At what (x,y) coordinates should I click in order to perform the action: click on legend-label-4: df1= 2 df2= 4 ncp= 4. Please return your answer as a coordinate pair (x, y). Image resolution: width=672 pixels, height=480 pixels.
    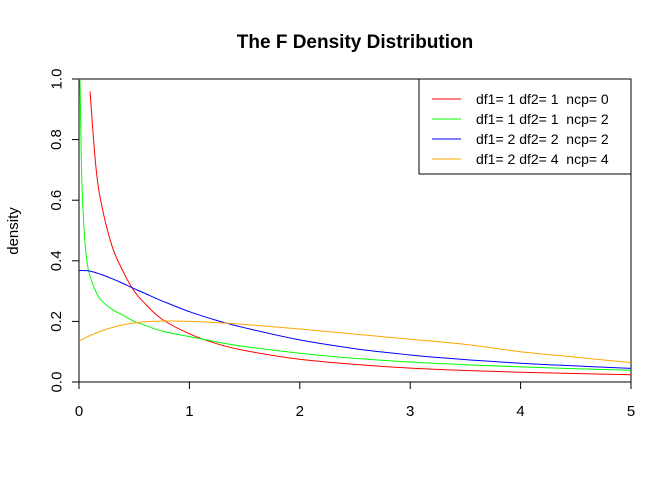
    Looking at the image, I should click on (542, 159).